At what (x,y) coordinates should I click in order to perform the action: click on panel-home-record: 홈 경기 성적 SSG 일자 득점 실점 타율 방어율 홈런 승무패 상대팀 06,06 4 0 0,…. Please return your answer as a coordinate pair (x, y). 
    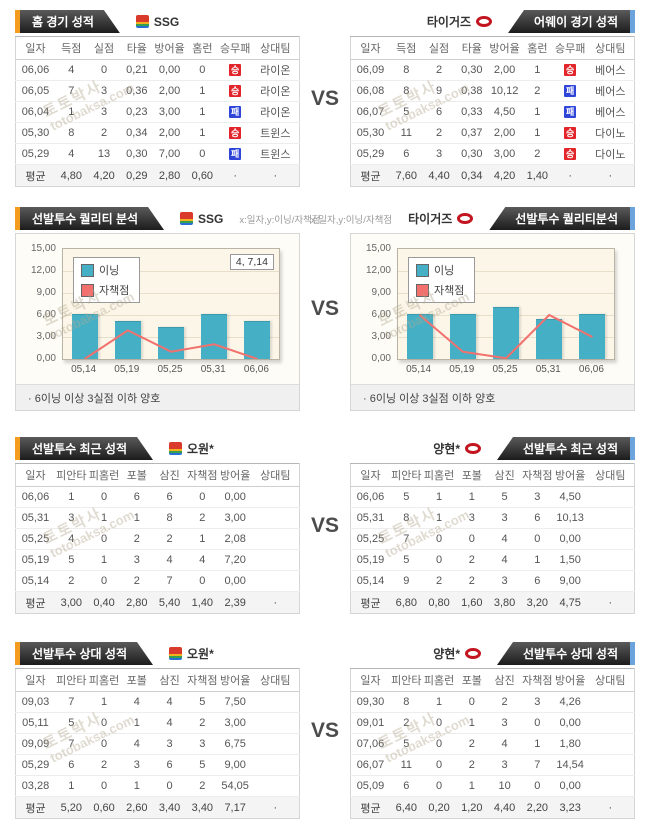
    Looking at the image, I should click on (157, 98).